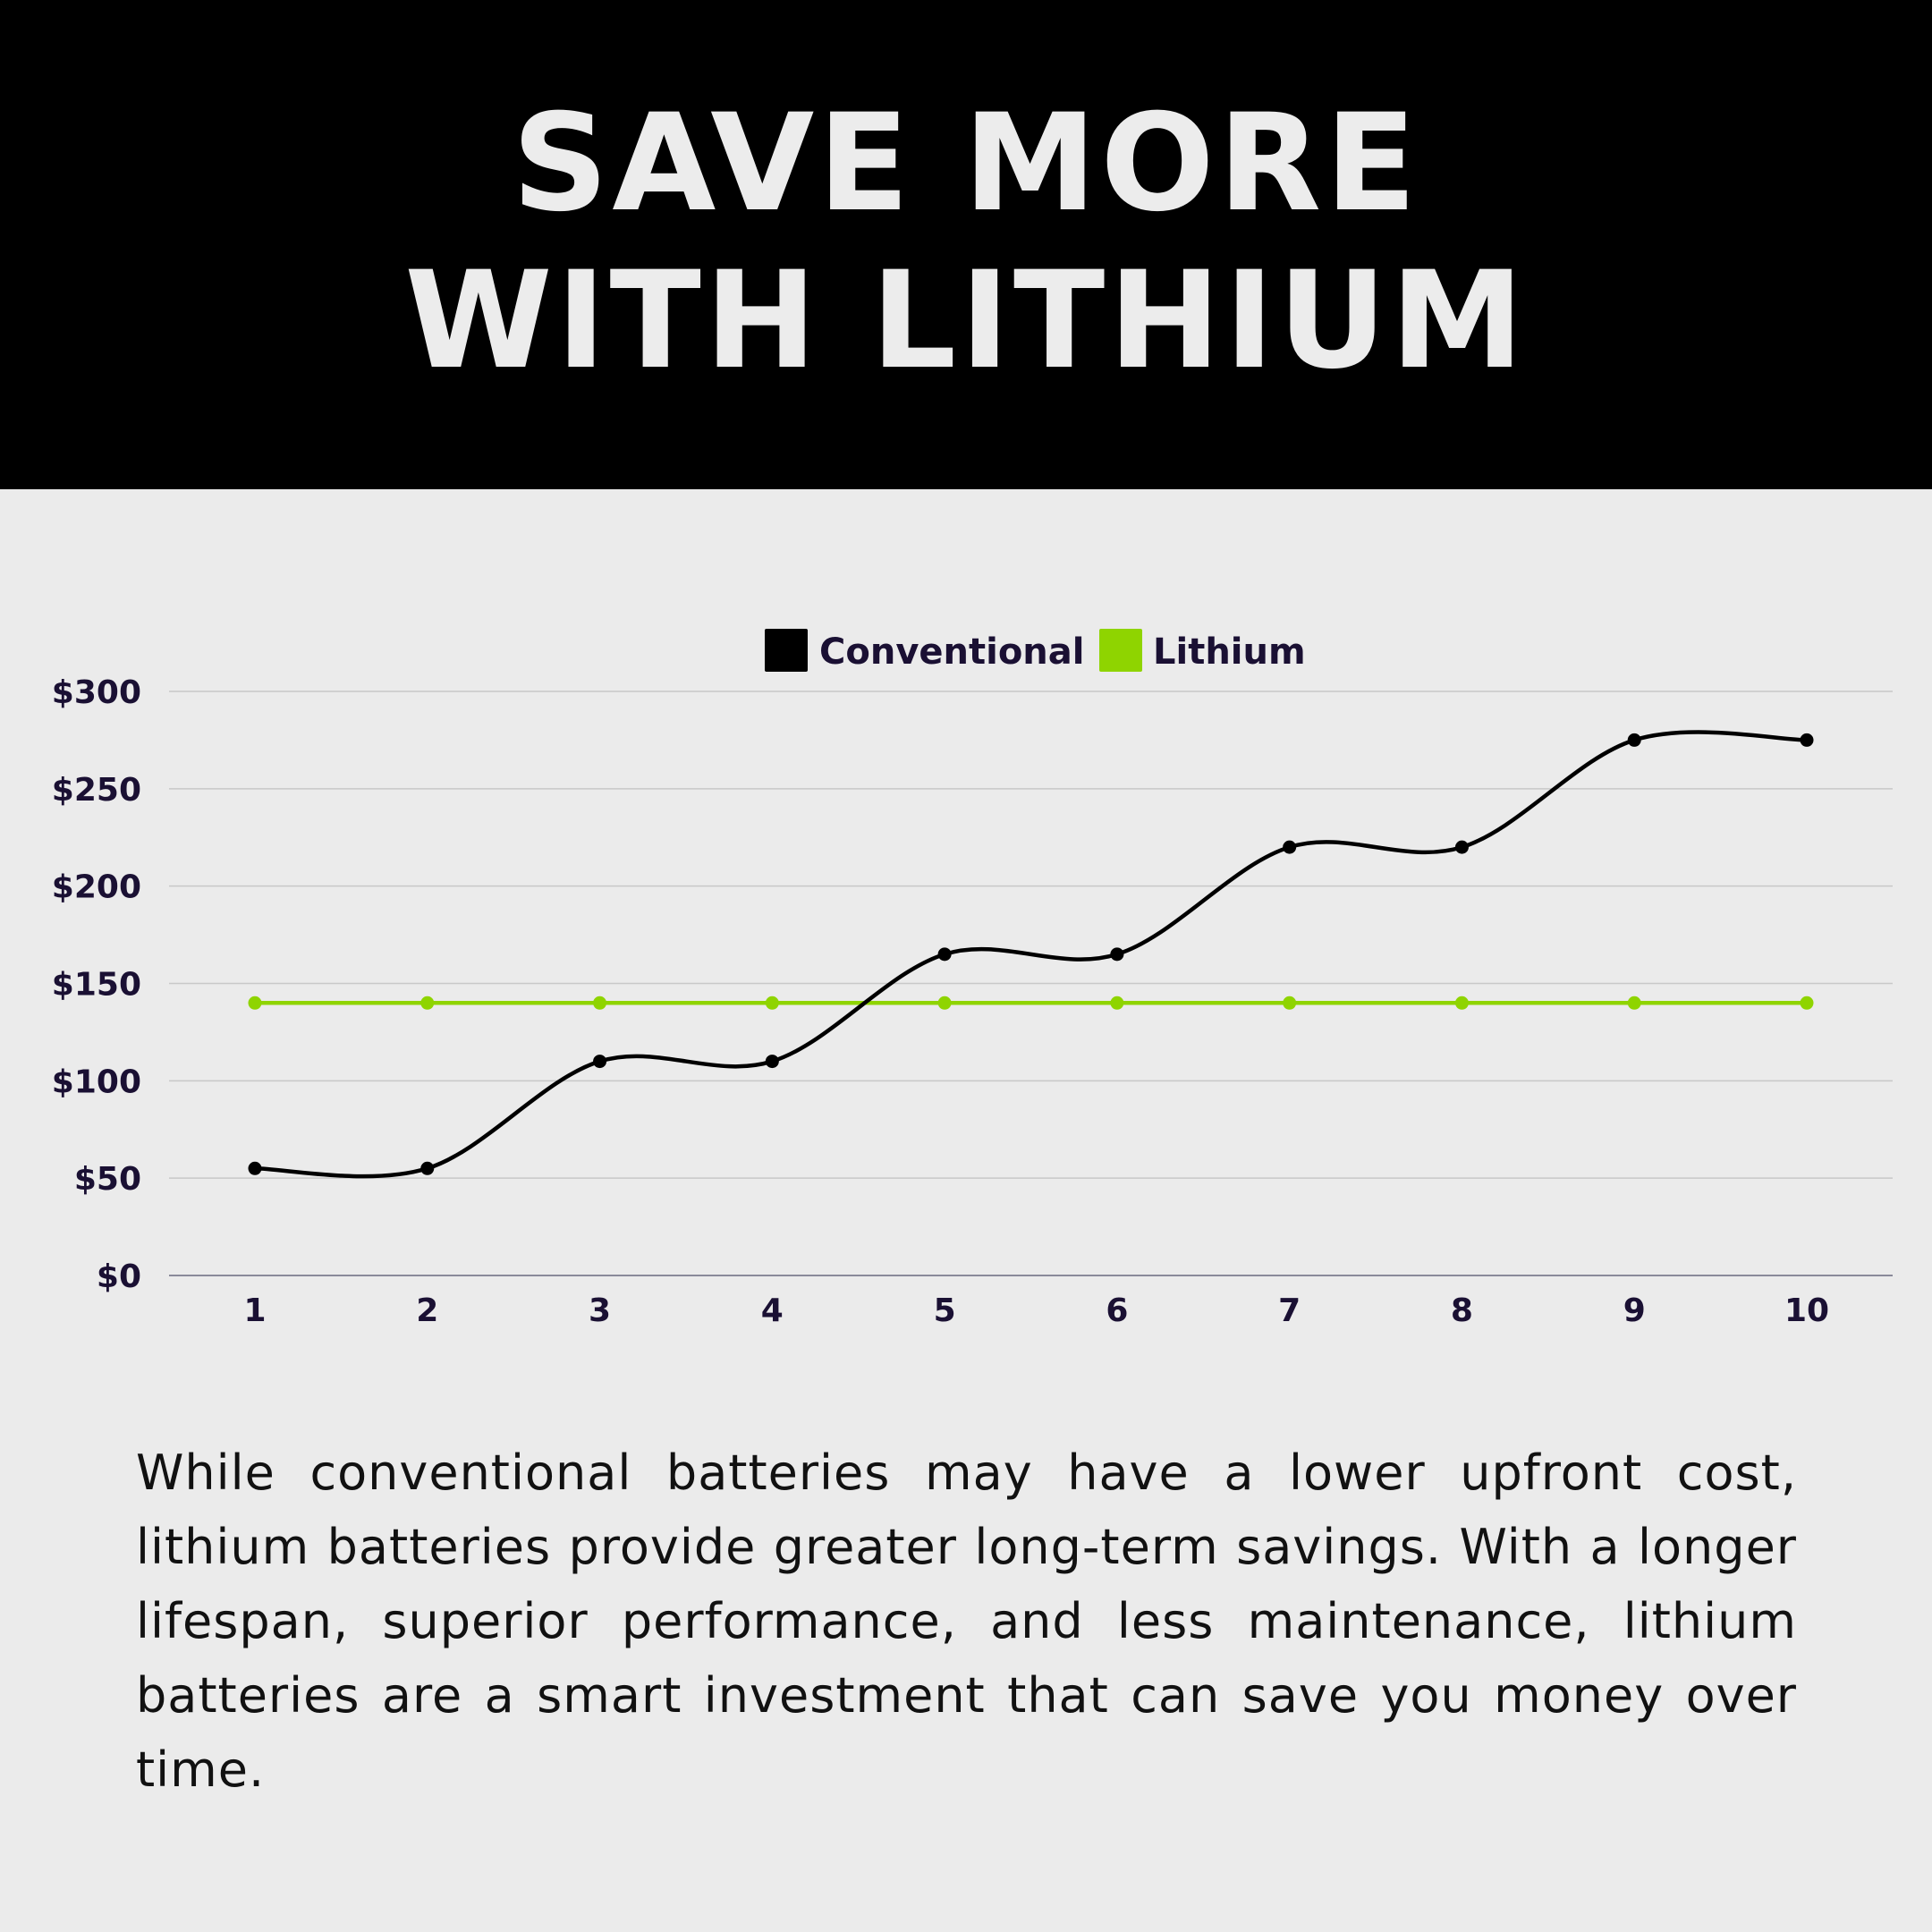 The width and height of the screenshot is (1932, 1932). Describe the element at coordinates (1634, 1310) in the screenshot. I see `x-tick-label: 9` at that location.